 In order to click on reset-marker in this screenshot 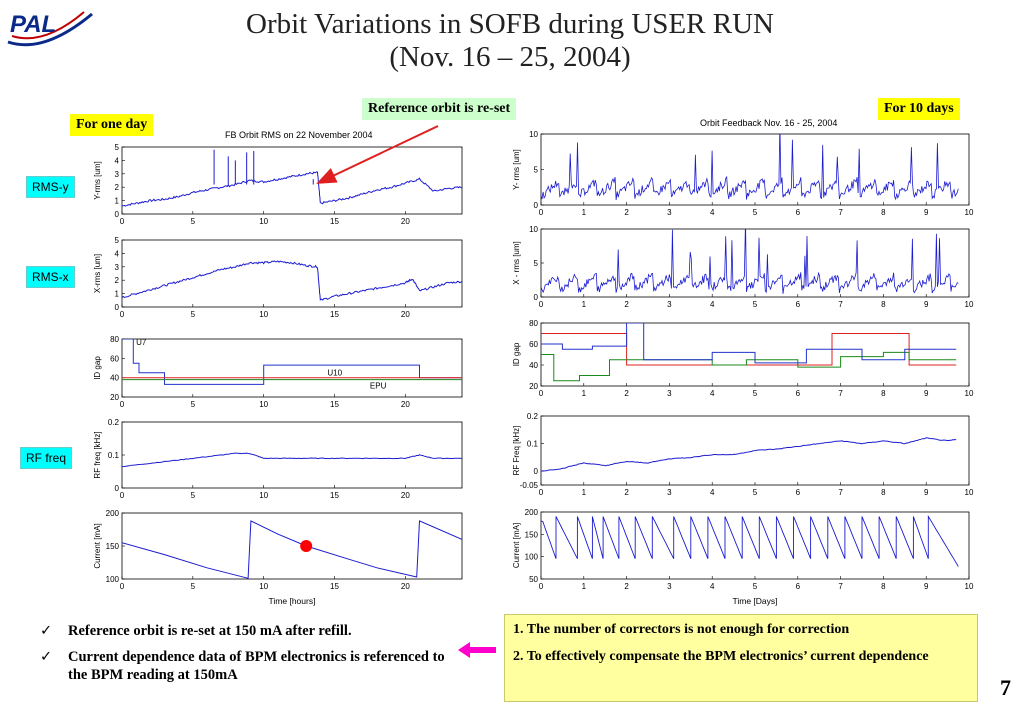, I will do `click(306, 546)`.